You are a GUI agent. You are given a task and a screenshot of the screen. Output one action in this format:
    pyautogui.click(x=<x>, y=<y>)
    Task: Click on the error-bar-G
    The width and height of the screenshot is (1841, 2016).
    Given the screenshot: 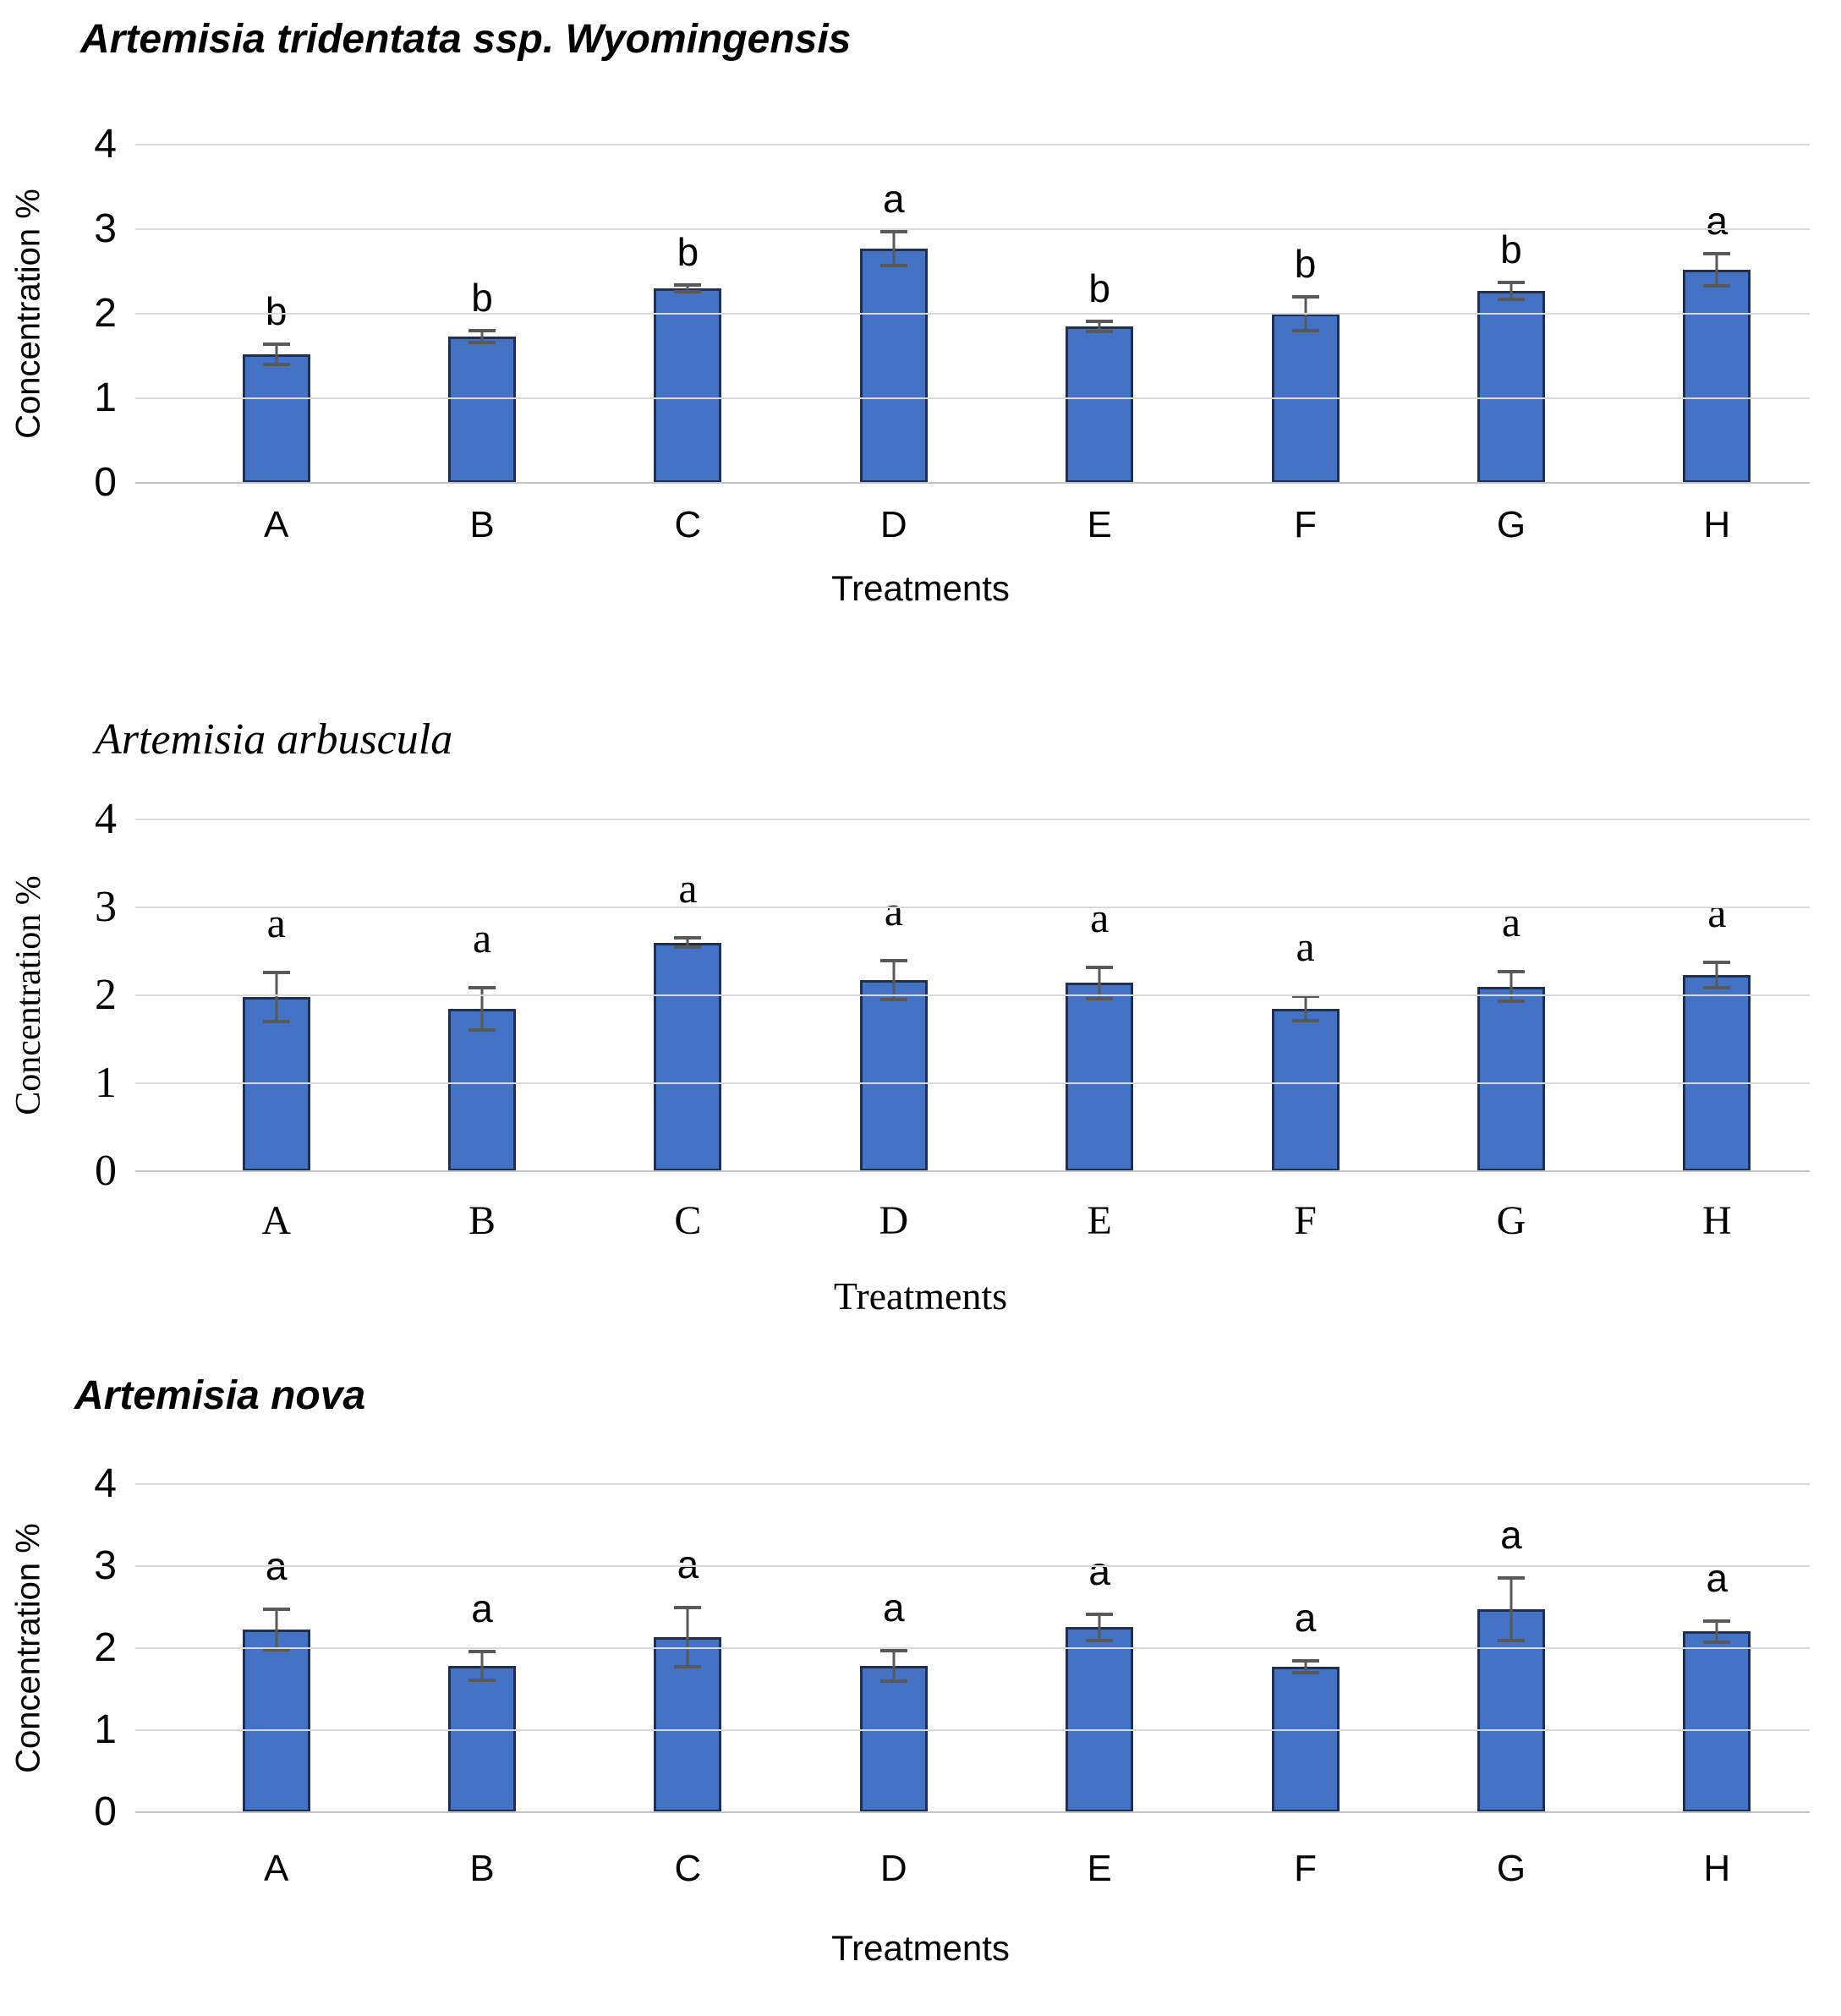 What is the action you would take?
    pyautogui.click(x=1511, y=1609)
    